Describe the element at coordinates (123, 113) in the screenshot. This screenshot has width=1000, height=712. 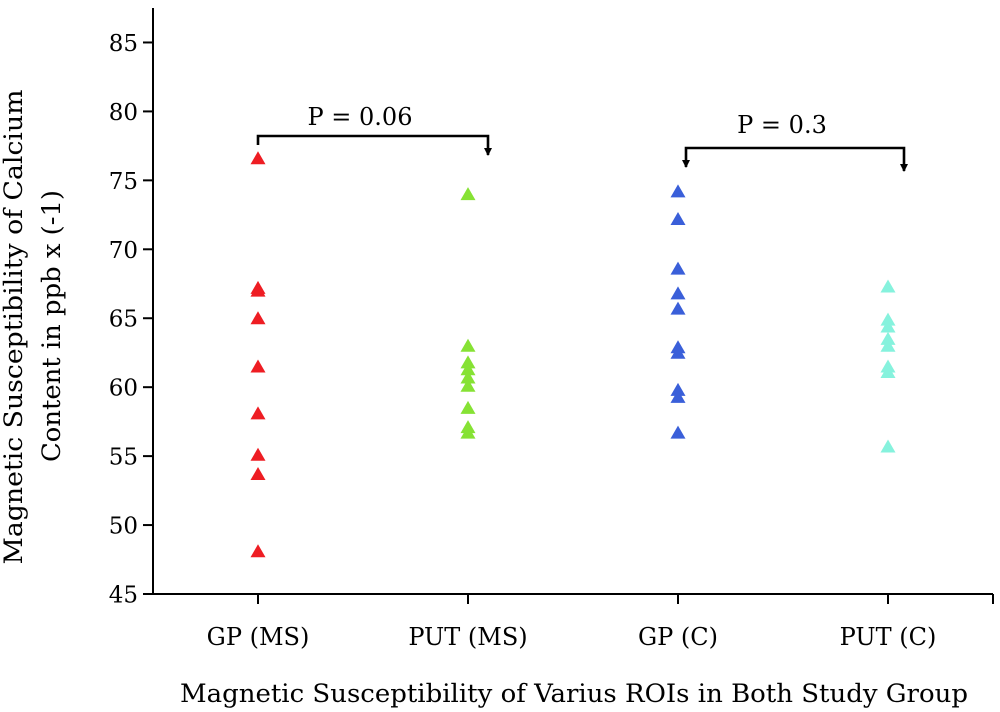
I see `y-tick-label: 80` at that location.